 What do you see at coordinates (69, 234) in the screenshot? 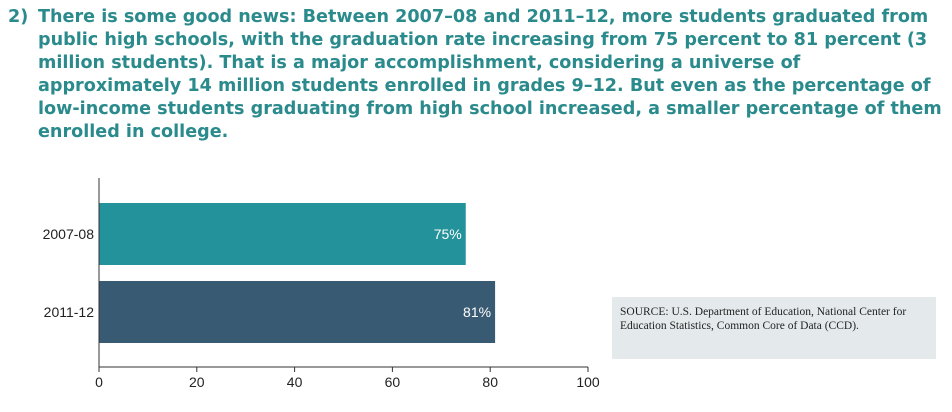
I see `category-label-2007-08: 2007-08` at bounding box center [69, 234].